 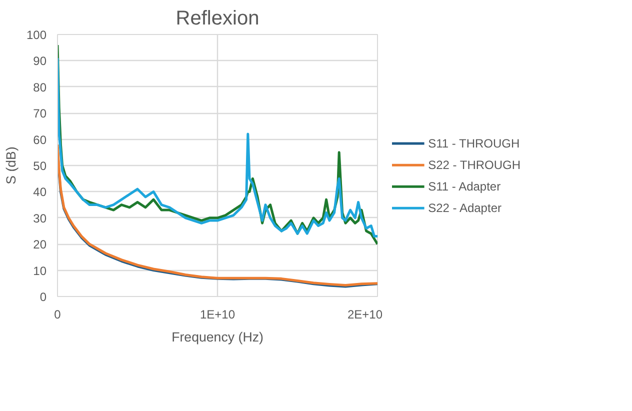 I want to click on x-tick-label: 2E+10, so click(x=365, y=315).